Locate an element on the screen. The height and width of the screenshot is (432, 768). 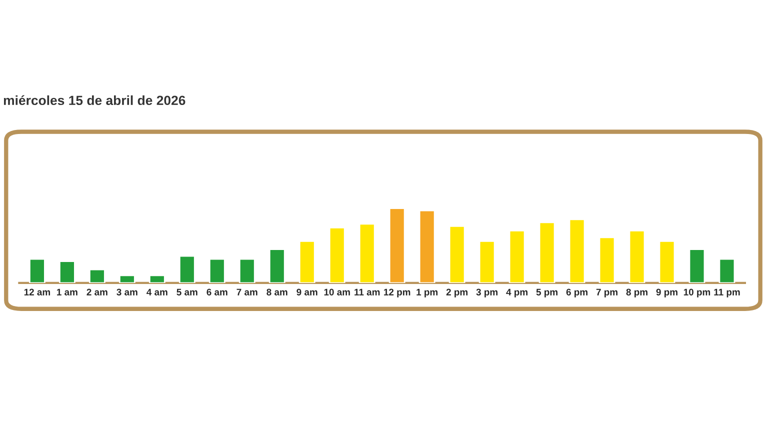
x-tick-label: 6 pm is located at coordinates (577, 293).